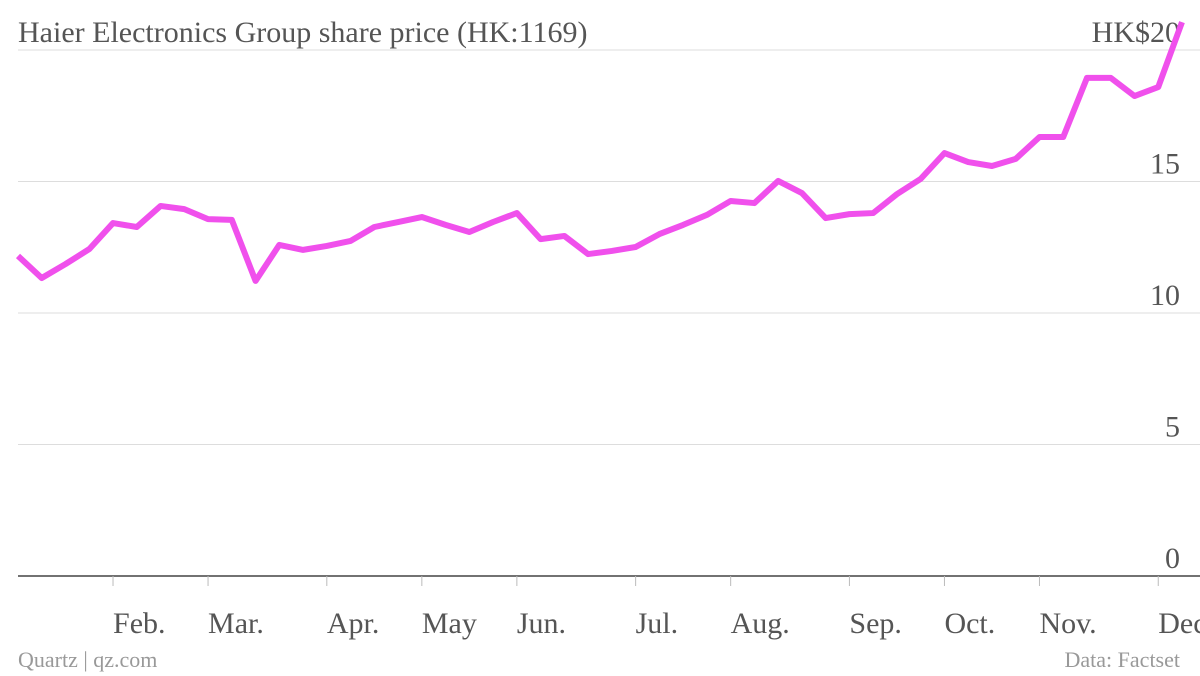 Image resolution: width=1200 pixels, height=676 pixels. Describe the element at coordinates (1136, 32) in the screenshot. I see `y-tick-label: HK$20` at that location.